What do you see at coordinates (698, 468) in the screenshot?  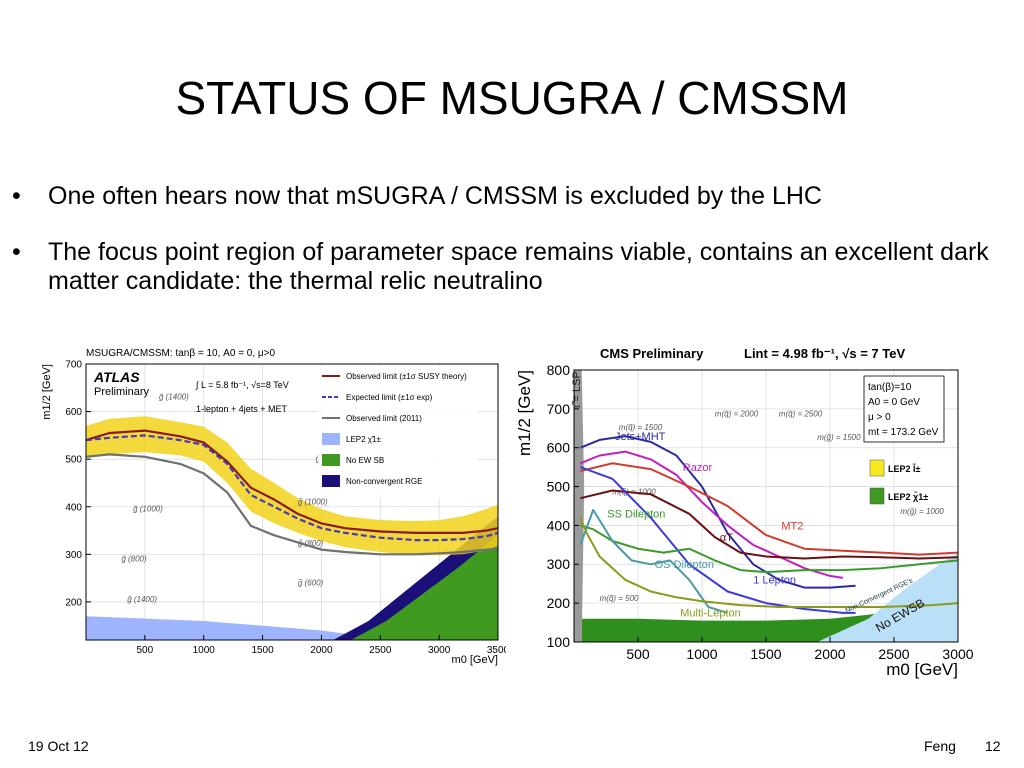 I see `series-label: Razor` at bounding box center [698, 468].